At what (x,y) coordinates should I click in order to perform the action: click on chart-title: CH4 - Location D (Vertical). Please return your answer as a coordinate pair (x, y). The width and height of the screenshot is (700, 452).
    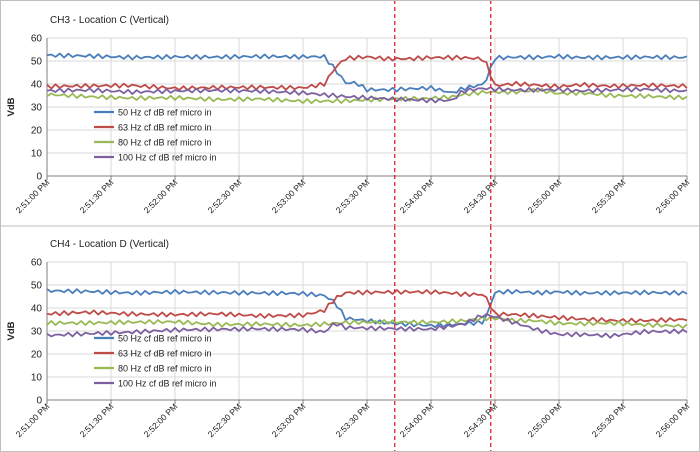
    Looking at the image, I should click on (109, 244).